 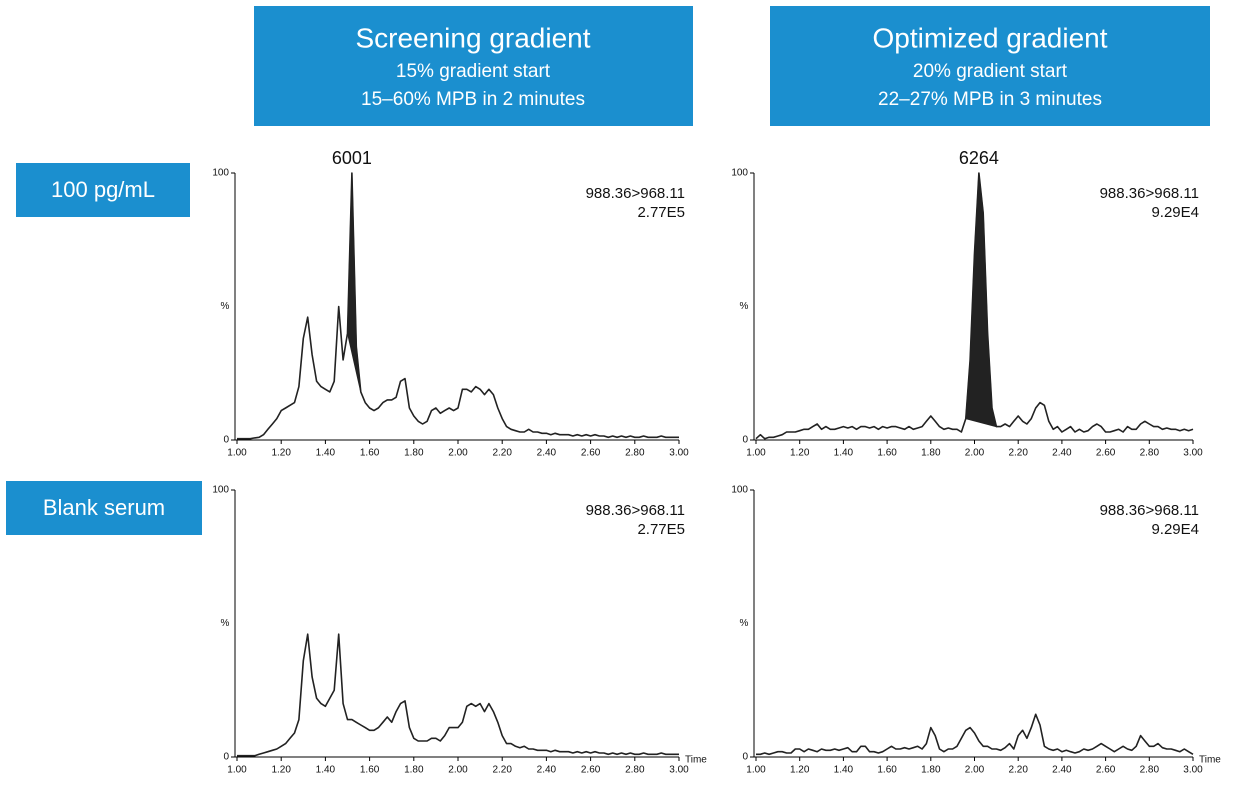 I want to click on header-line: 22–27% MPB in 3 minutes, so click(x=990, y=99).